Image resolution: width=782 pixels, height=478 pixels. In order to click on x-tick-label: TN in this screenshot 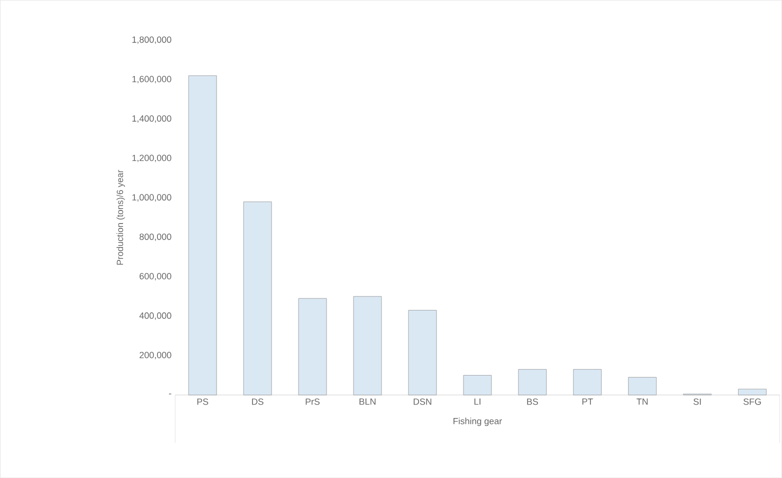, I will do `click(642, 401)`.